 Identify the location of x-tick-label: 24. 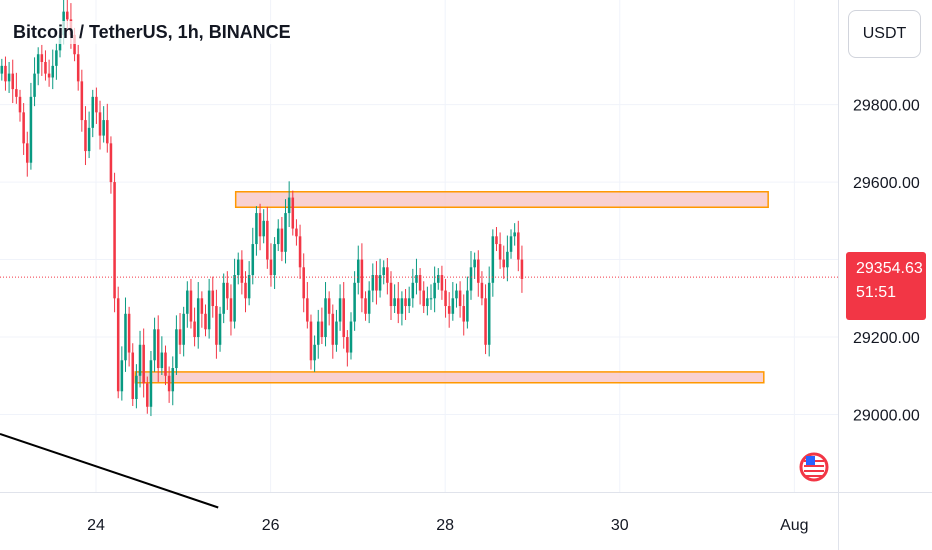
(96, 525).